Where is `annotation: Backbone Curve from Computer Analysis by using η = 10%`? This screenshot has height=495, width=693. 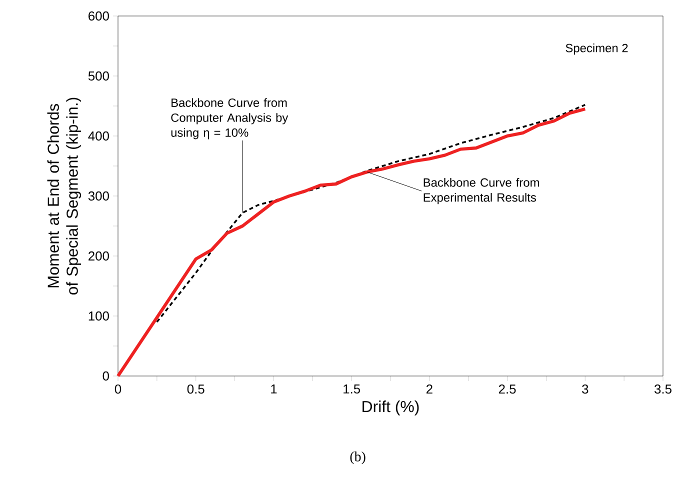
annotation: Backbone Curve from Computer Analysis by using η = 10% is located at coordinates (229, 119).